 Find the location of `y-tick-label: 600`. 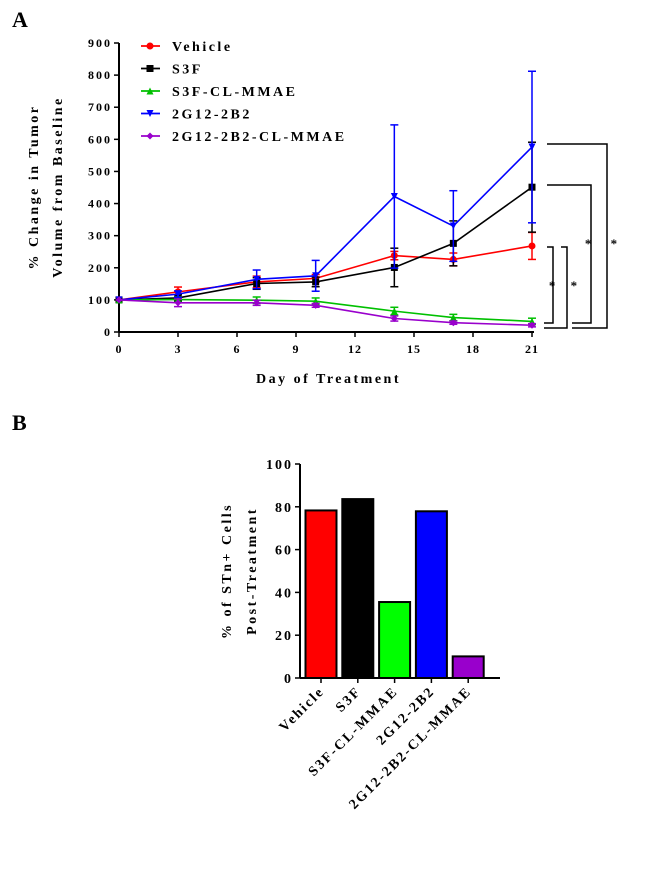

y-tick-label: 600 is located at coordinates (100, 139).